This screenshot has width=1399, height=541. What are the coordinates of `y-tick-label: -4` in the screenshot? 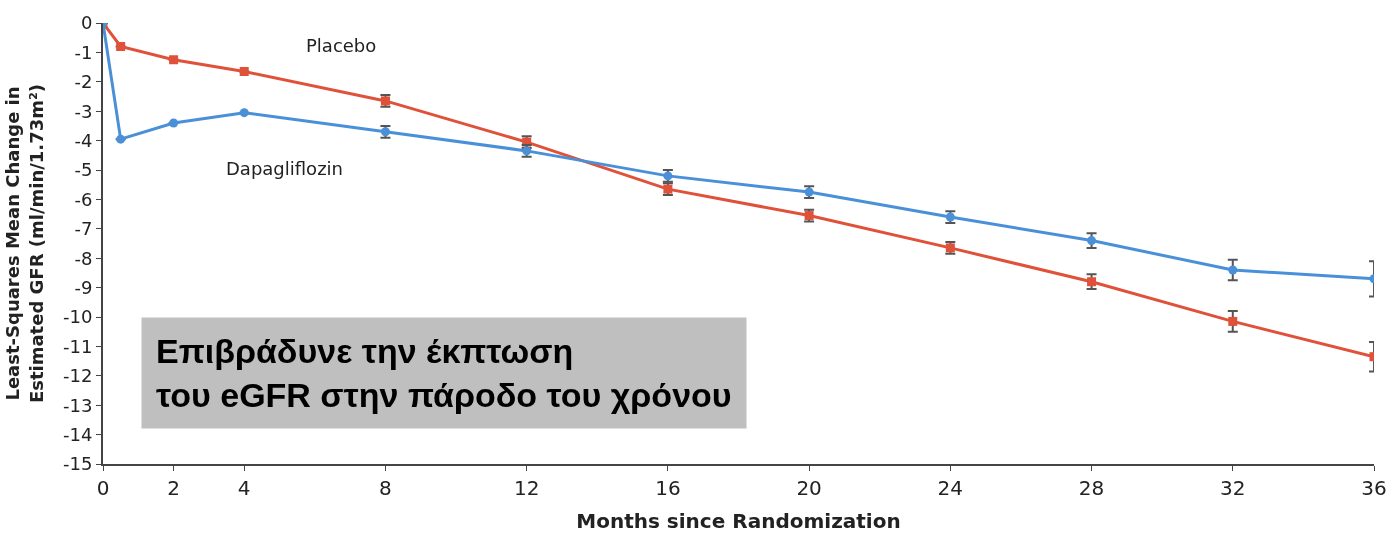 It's located at (83, 140).